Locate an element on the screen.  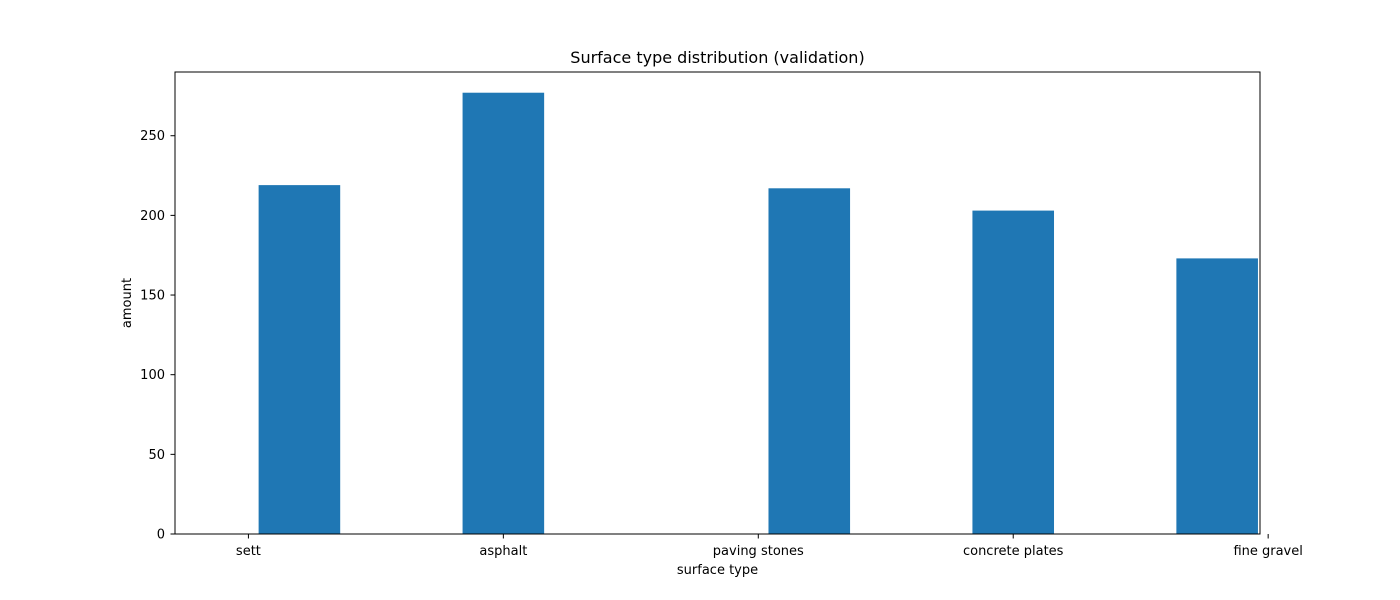
y-tick-label: 50 is located at coordinates (156, 455).